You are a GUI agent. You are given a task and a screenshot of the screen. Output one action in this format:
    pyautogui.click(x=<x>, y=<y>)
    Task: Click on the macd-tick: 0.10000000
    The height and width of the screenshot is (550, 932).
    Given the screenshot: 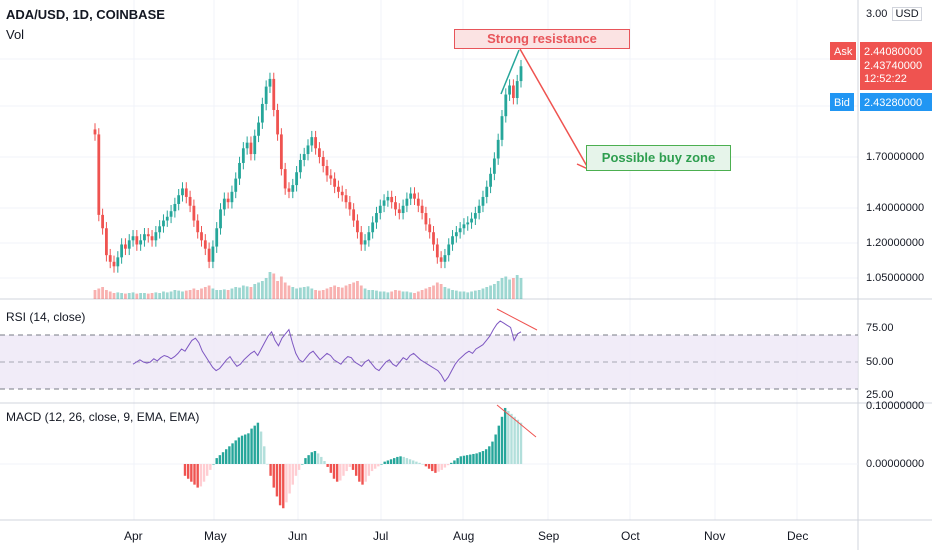 What is the action you would take?
    pyautogui.click(x=895, y=406)
    